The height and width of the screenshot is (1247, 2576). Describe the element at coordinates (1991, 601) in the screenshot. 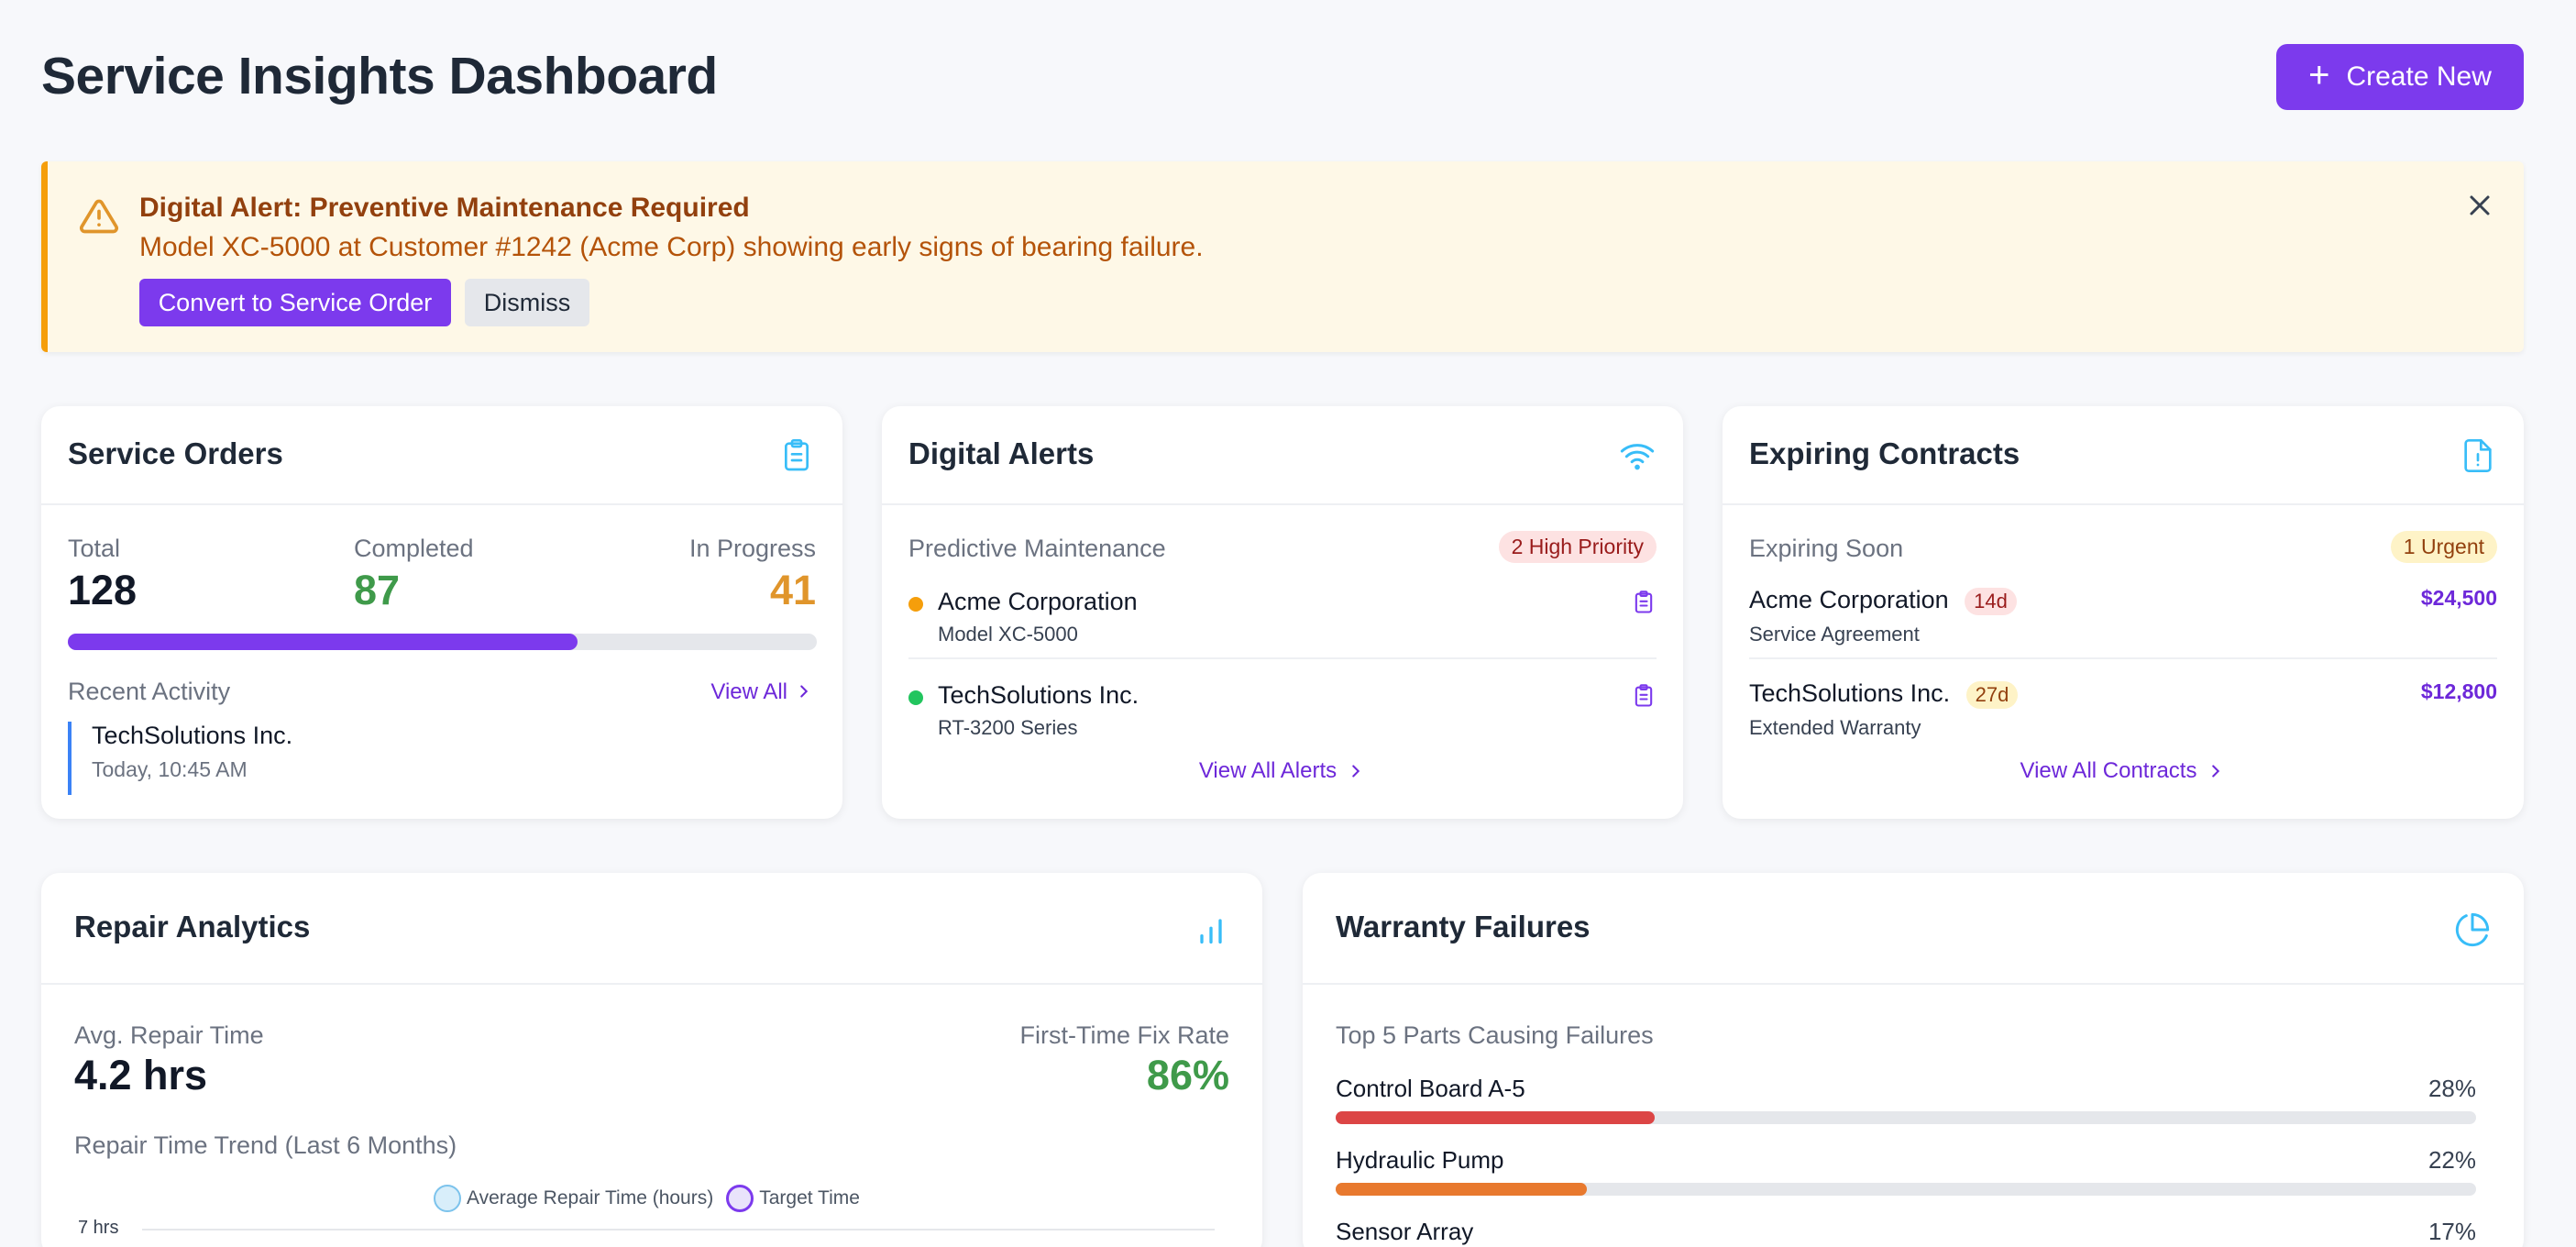

I see `days-remaining-badge: 14d` at that location.